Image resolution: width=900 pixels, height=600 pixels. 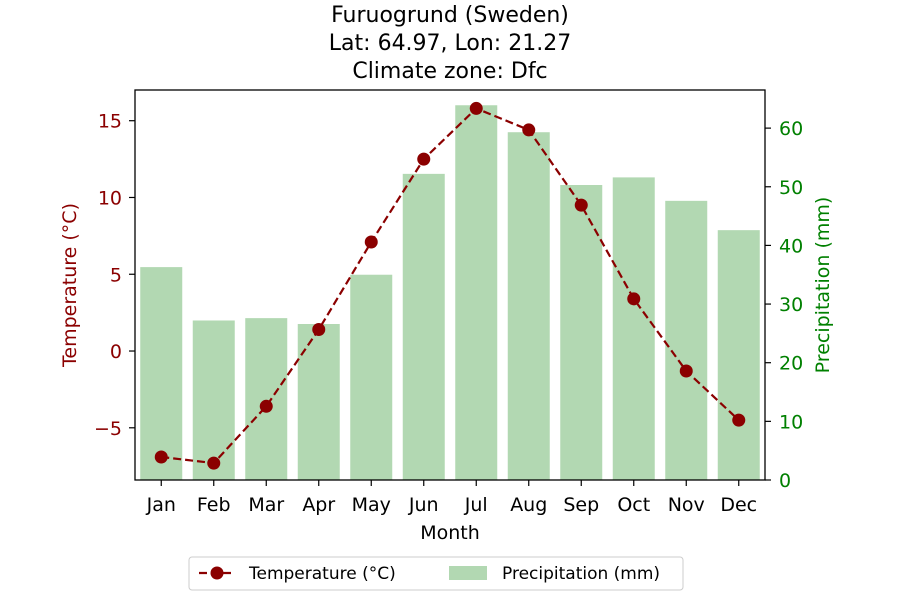 I want to click on x-tick-label: Nov, so click(x=686, y=505).